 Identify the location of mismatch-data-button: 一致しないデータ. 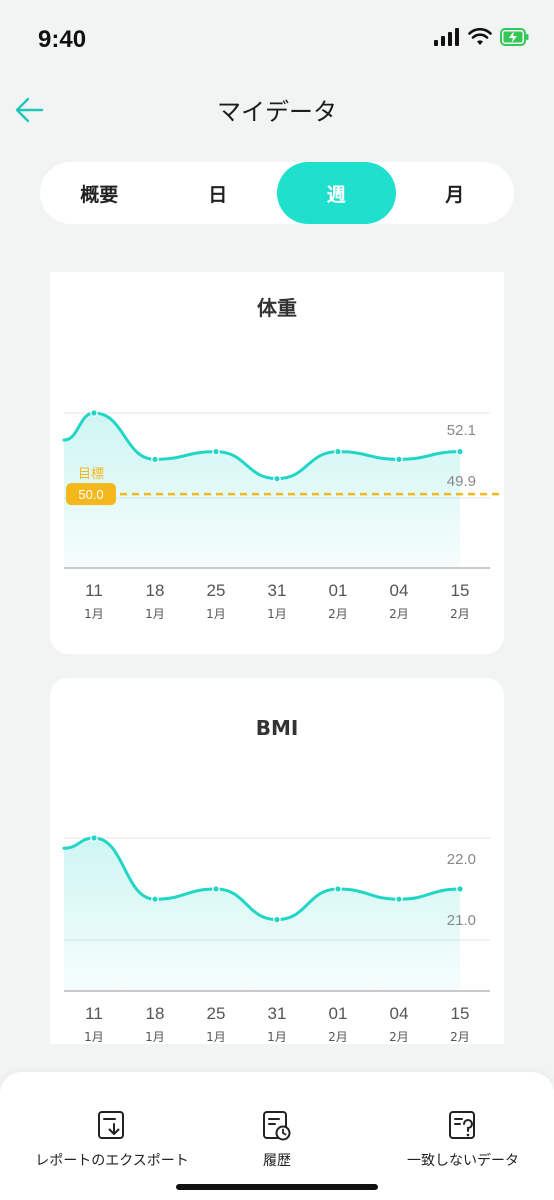
(463, 1140).